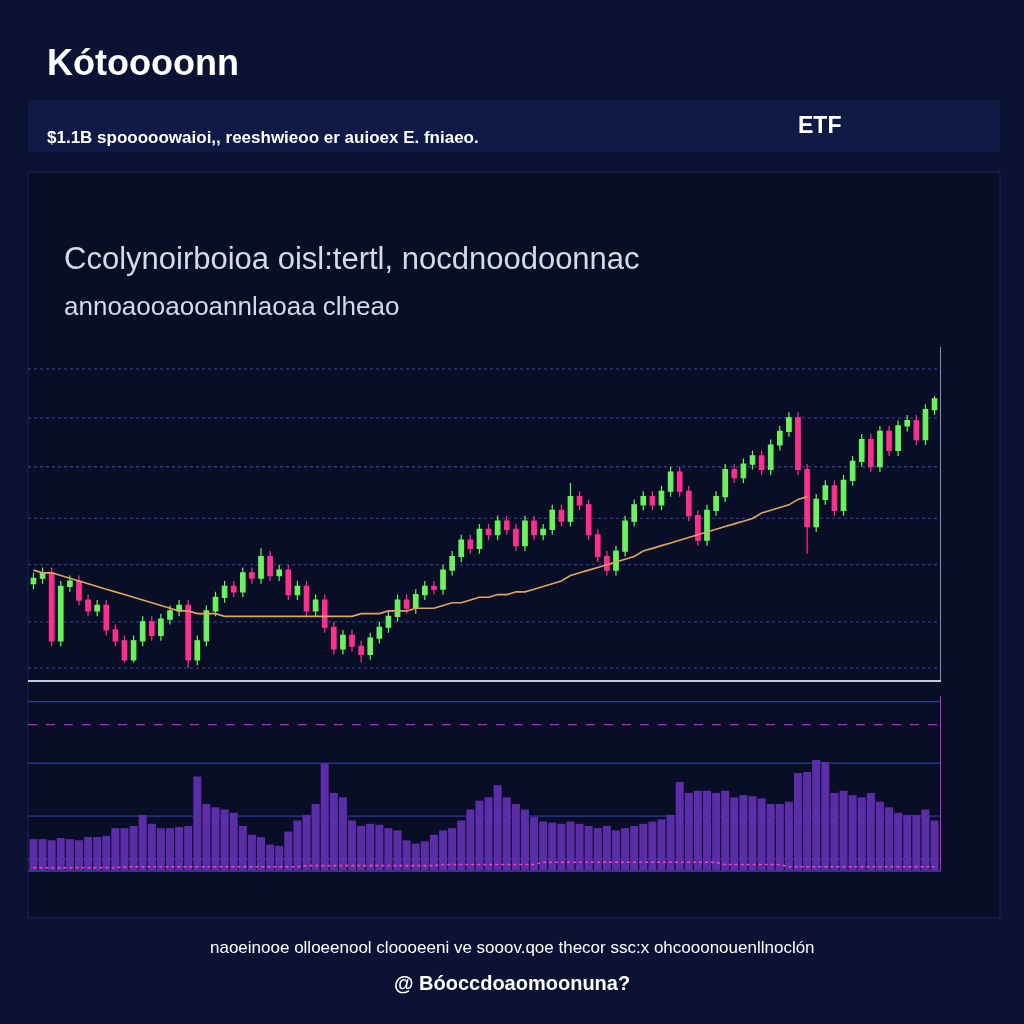 The width and height of the screenshot is (1024, 1024). What do you see at coordinates (512, 947) in the screenshot?
I see `text: naoeinooe olloeenool cloooeeni ve sooov.qoe thecor ssc:x ohcooonouenllnoclón` at bounding box center [512, 947].